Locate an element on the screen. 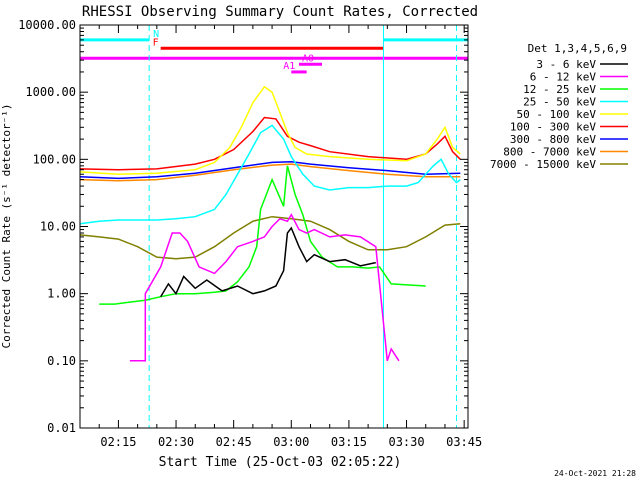 This screenshot has width=640, height=480. legend-label: 6 - 12 keV is located at coordinates (563, 77).